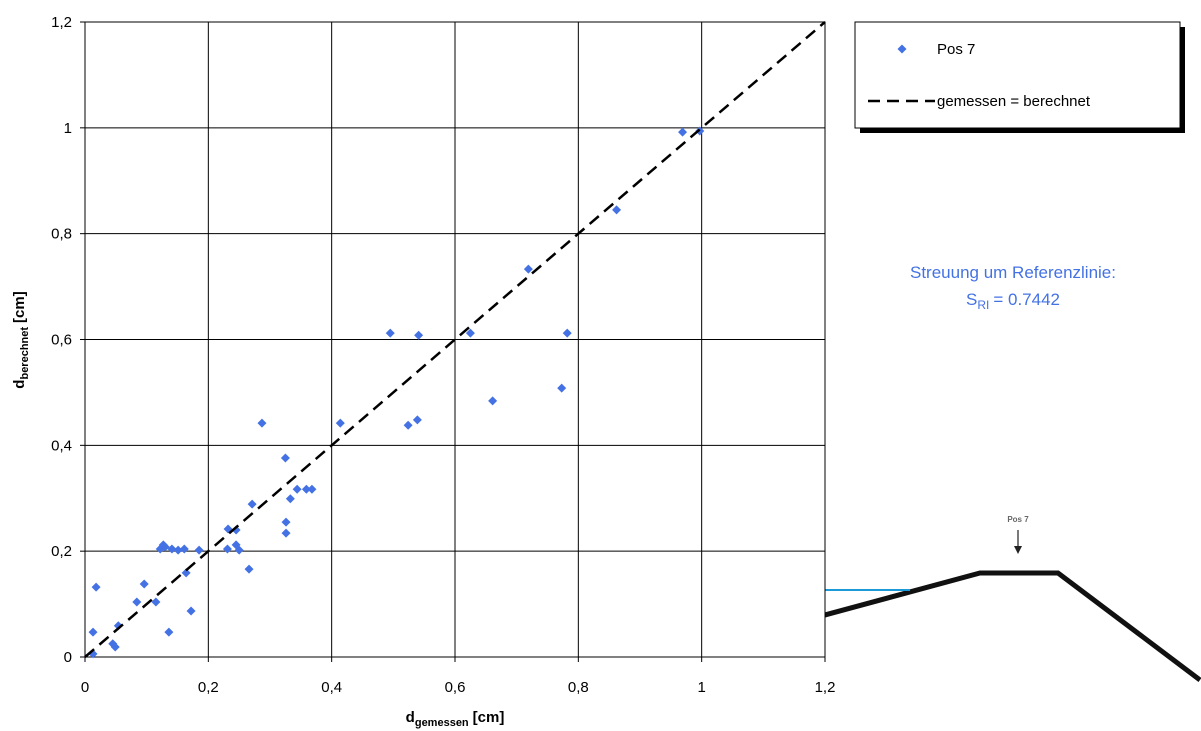 Image resolution: width=1201 pixels, height=731 pixels. Describe the element at coordinates (442, 723) in the screenshot. I see `axis-label-subscript: gemessen` at that location.